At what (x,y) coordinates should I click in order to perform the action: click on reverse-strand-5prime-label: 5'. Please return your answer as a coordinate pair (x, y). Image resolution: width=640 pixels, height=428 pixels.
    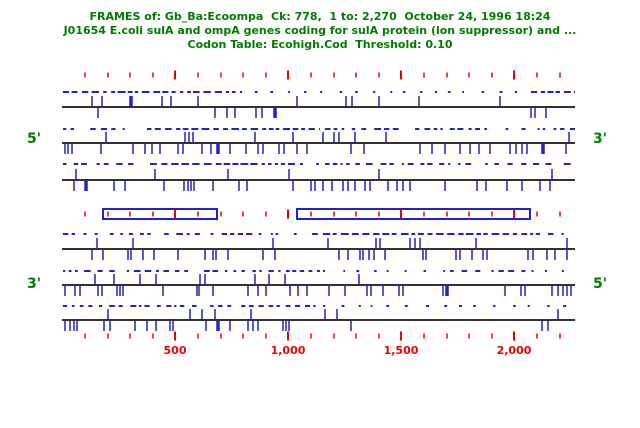
    Looking at the image, I should click on (600, 284).